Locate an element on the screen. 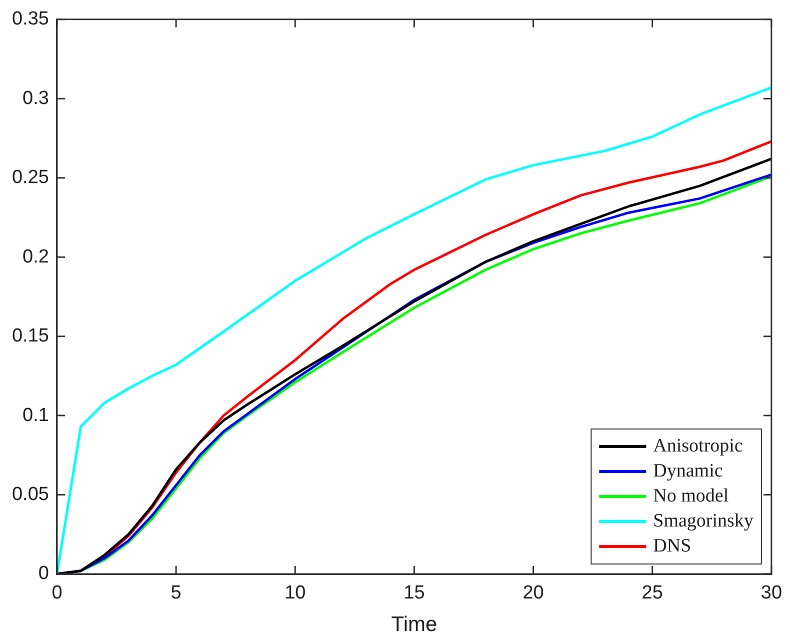  x-tick-label: 5 is located at coordinates (176, 593).